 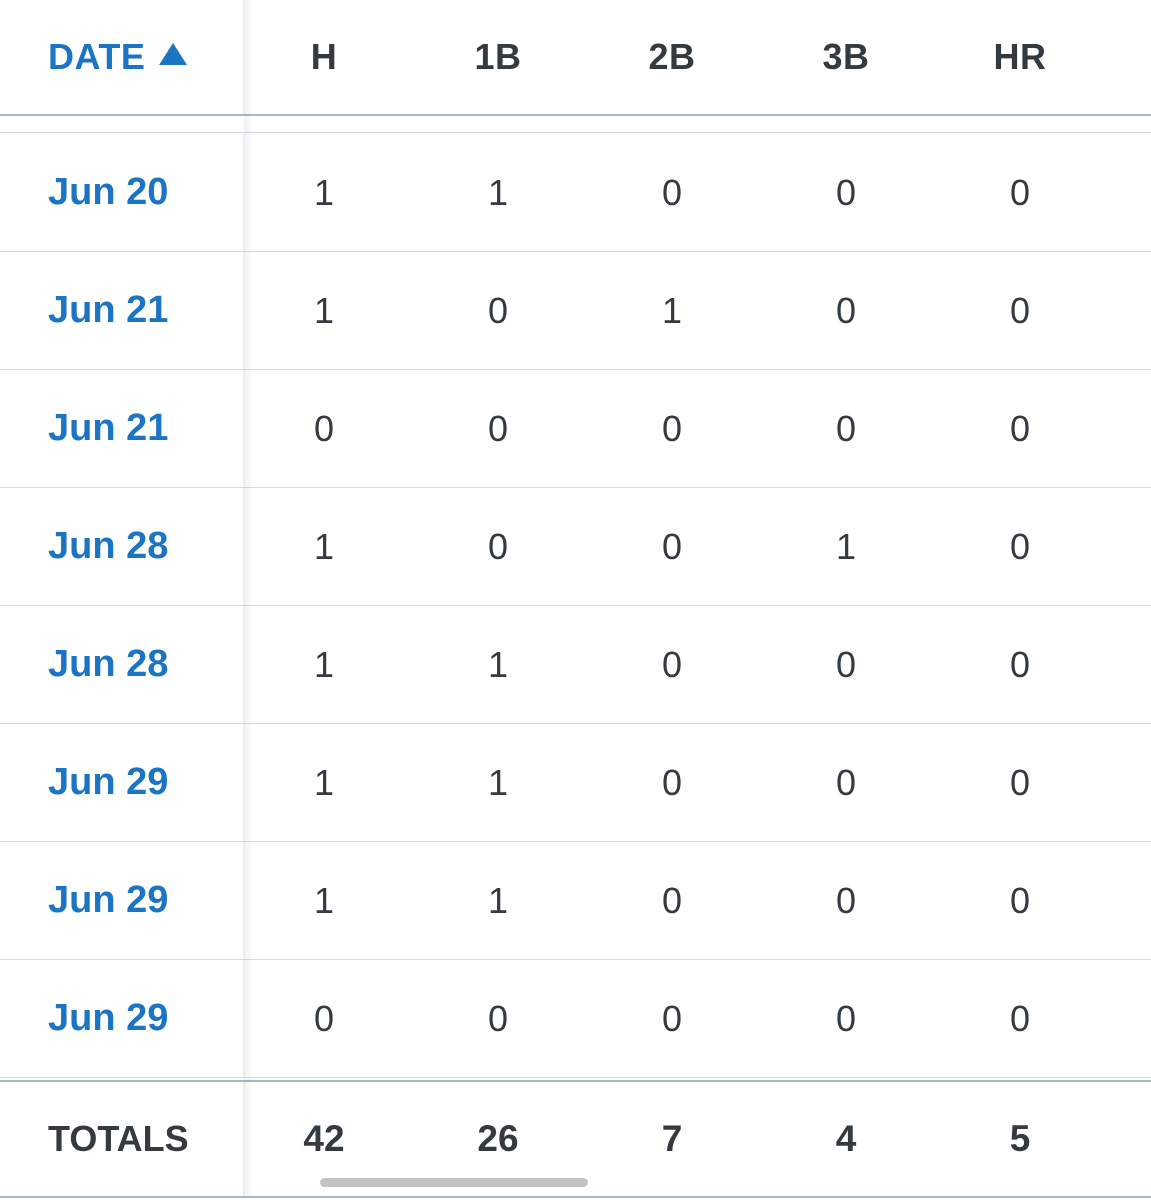 What do you see at coordinates (846, 56) in the screenshot?
I see `column-header-3b: 3B` at bounding box center [846, 56].